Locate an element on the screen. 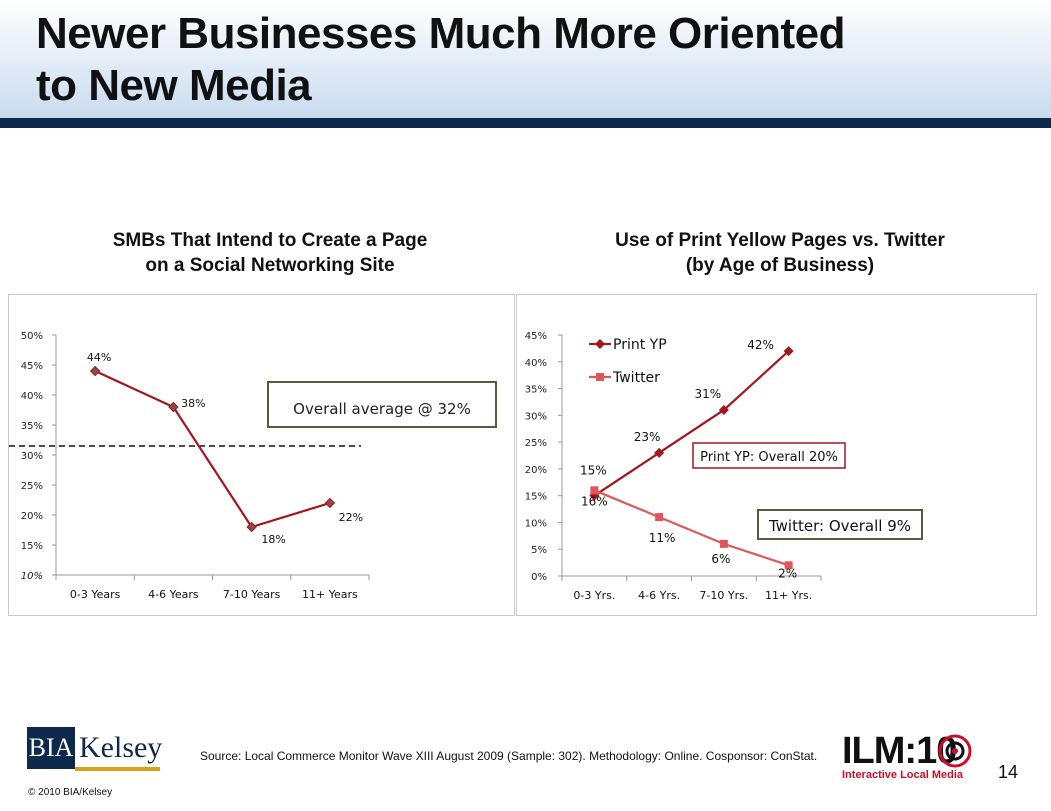  twitter-data-label: 6% is located at coordinates (720, 559).